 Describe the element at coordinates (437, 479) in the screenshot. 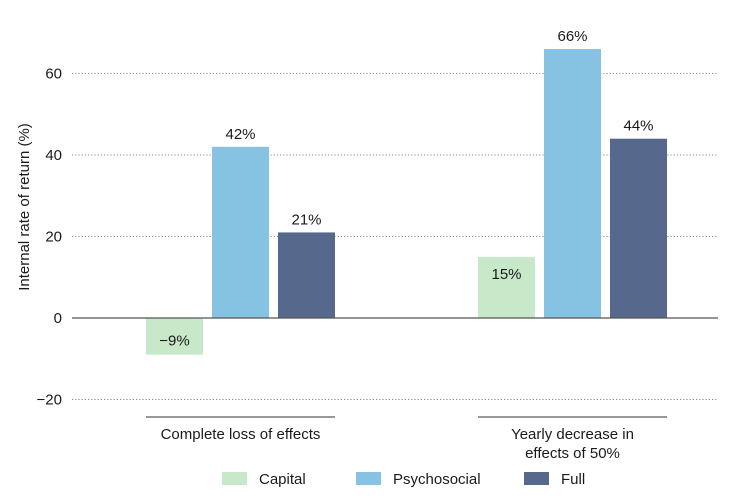

I see `legend-label: Psychosocial` at that location.